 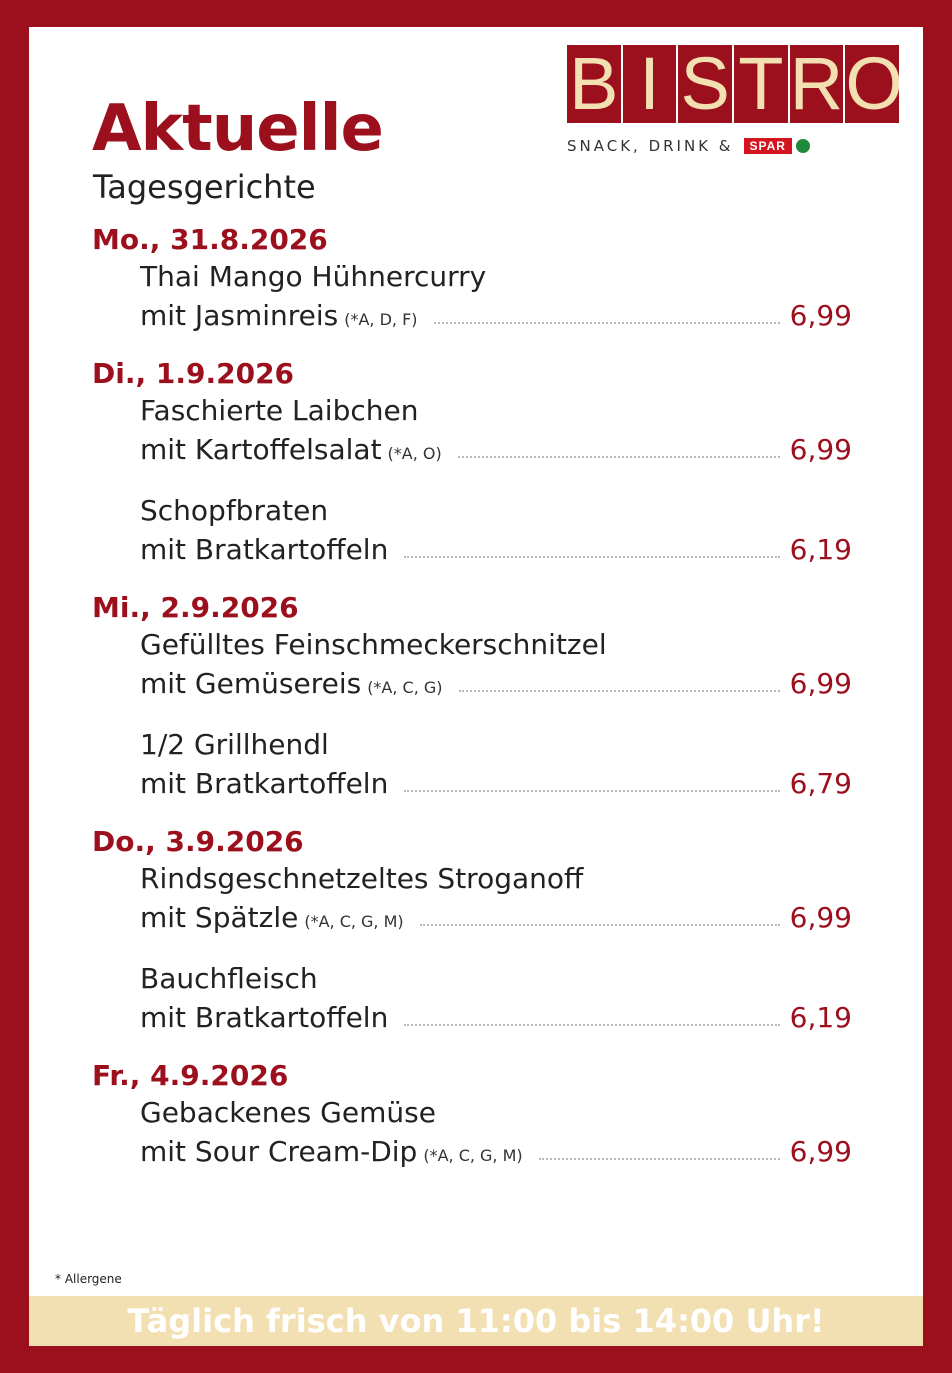 I want to click on dish-item: Schopfbraten mit Bratkartoffeln 6,19, so click(x=472, y=531).